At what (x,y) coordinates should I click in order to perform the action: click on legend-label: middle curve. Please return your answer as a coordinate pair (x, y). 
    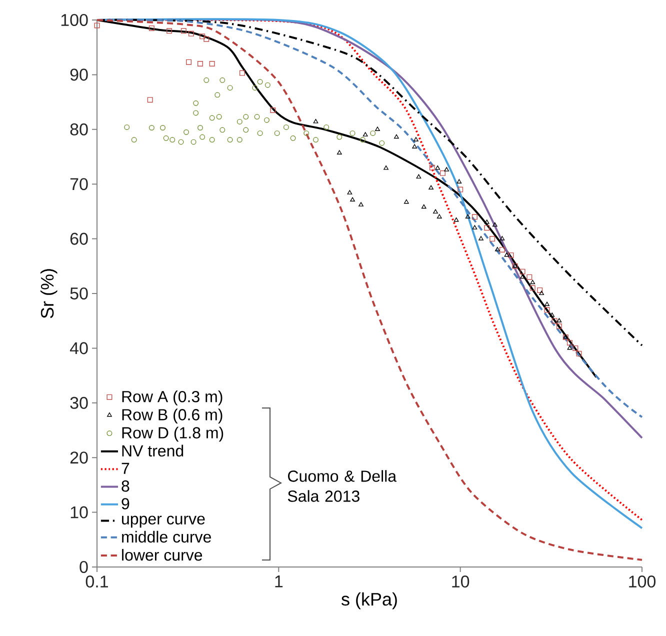
    Looking at the image, I should click on (166, 536).